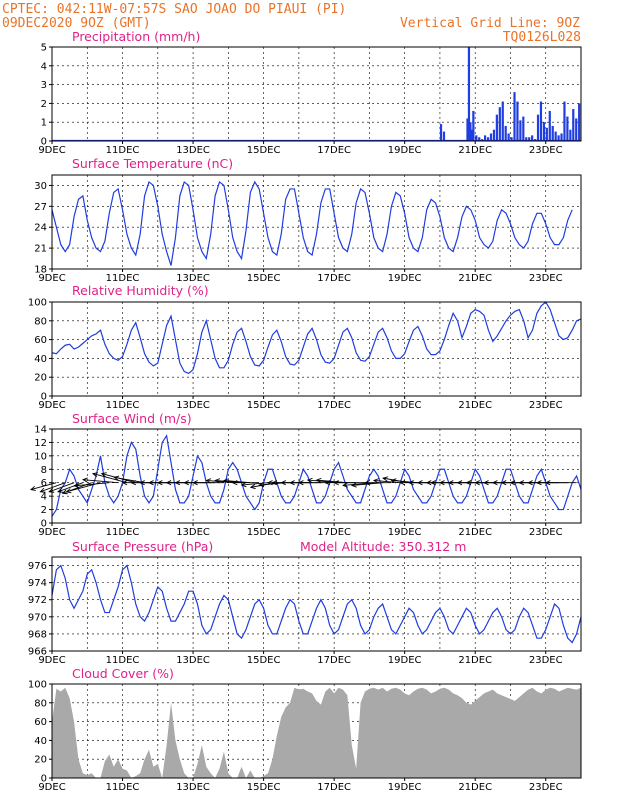 The image size is (618, 800). What do you see at coordinates (264, 278) in the screenshot?
I see `temp-xtick-label: 15DEC` at bounding box center [264, 278].